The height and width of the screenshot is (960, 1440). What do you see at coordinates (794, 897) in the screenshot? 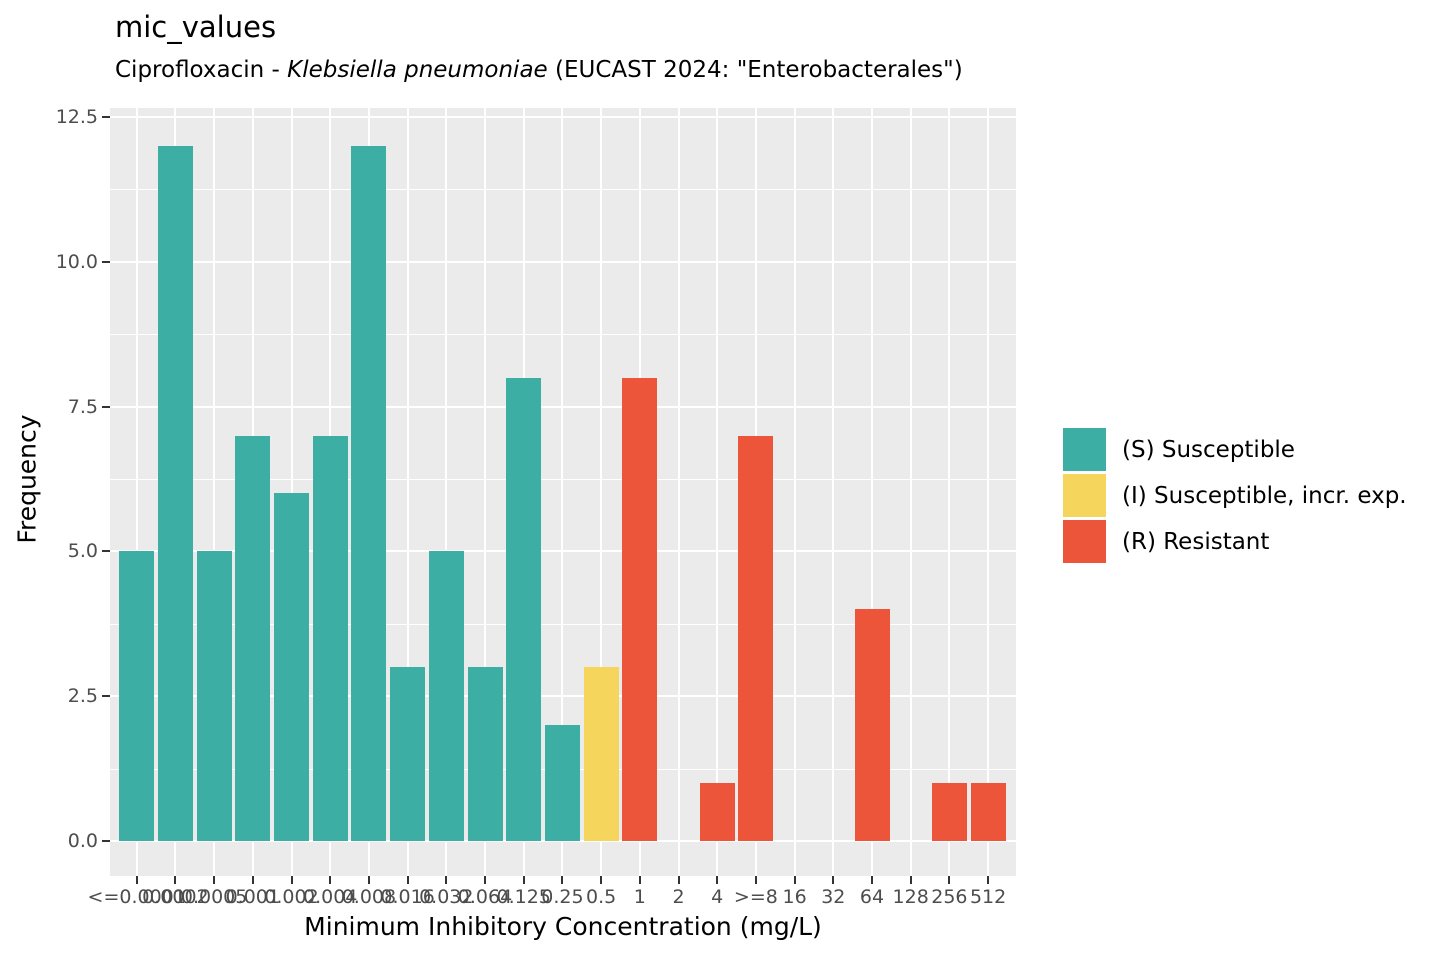
I see `x-tick-label: 16` at bounding box center [794, 897].